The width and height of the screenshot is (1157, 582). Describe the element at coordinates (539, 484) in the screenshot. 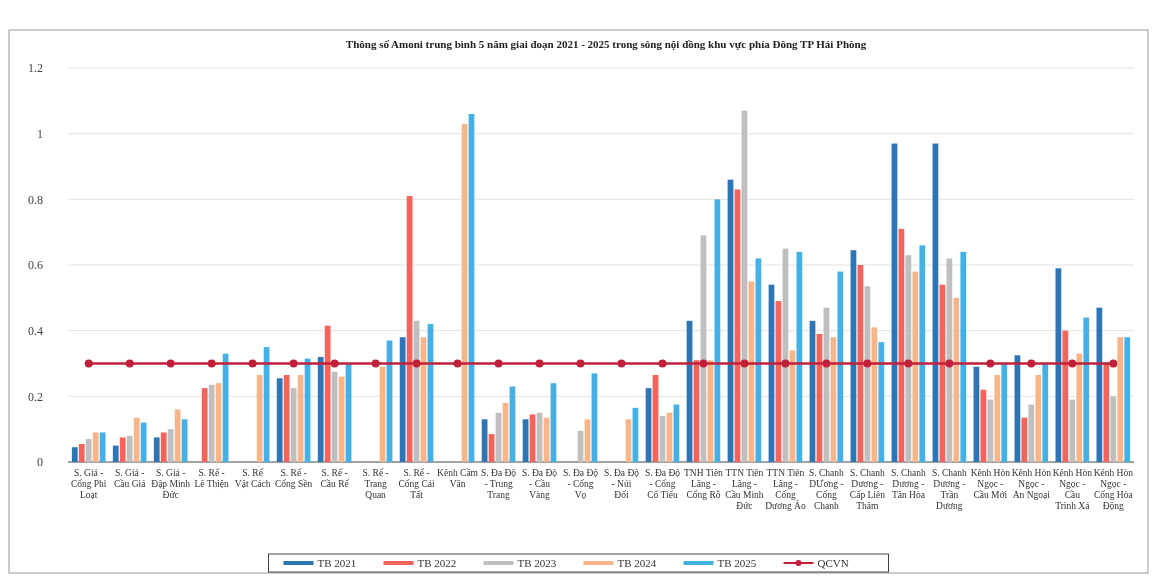

I see `x-tick-label: S. Đa Độ - Cầu Vàng` at that location.